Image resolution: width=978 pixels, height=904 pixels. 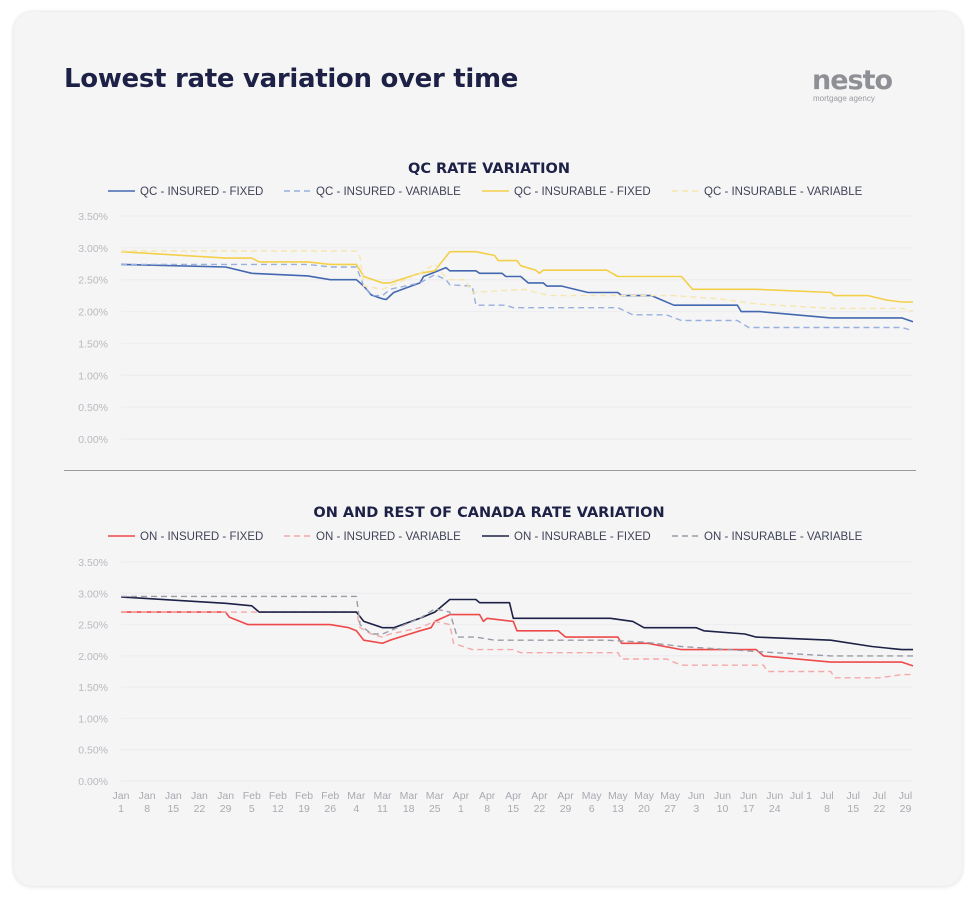 I want to click on x-tick-label: Apr 29, so click(x=565, y=802).